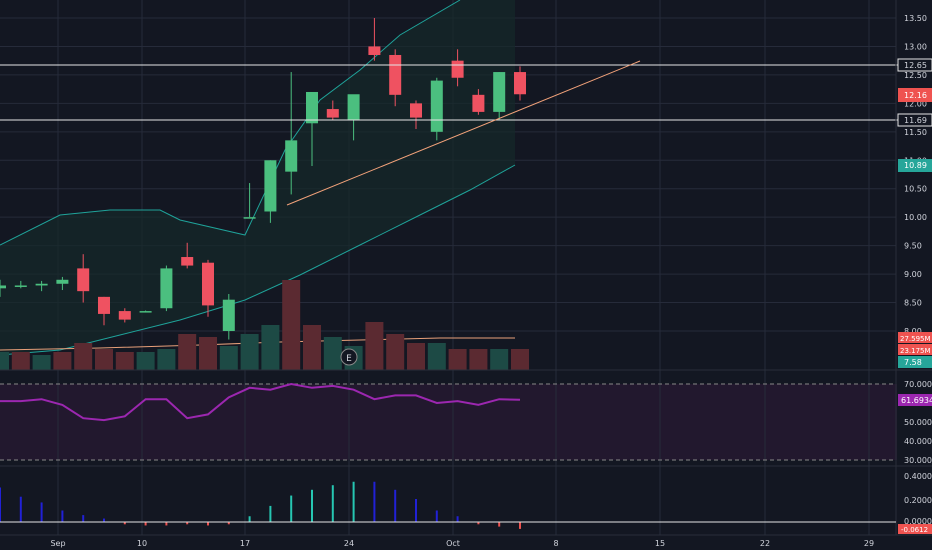  Describe the element at coordinates (915, 339) in the screenshot. I see `vol-ma-label: 27.595M` at that location.